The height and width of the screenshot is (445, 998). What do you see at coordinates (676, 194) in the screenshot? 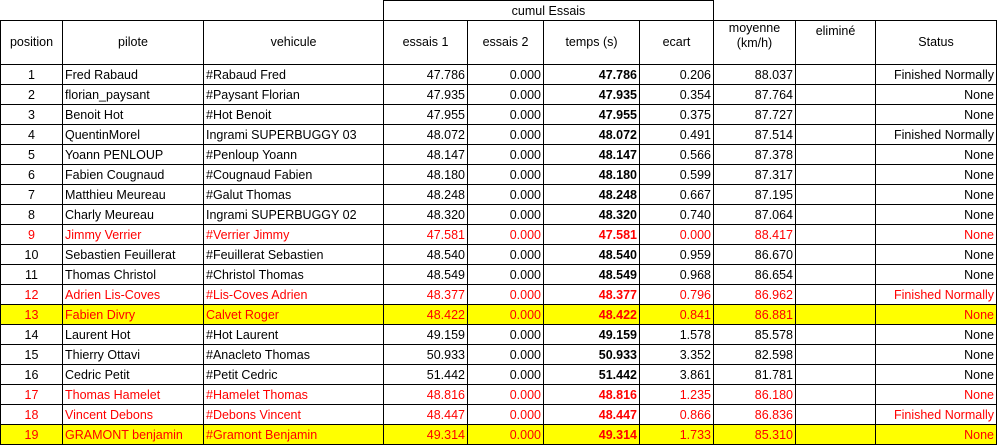
I see `cell-ecart: 0.667` at bounding box center [676, 194].